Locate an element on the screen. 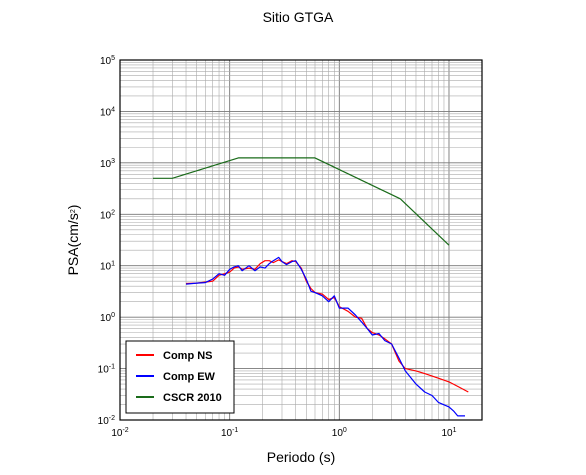 The width and height of the screenshot is (586, 475). legend: Comp NS Comp EW CSCR 2010 is located at coordinates (180, 377).